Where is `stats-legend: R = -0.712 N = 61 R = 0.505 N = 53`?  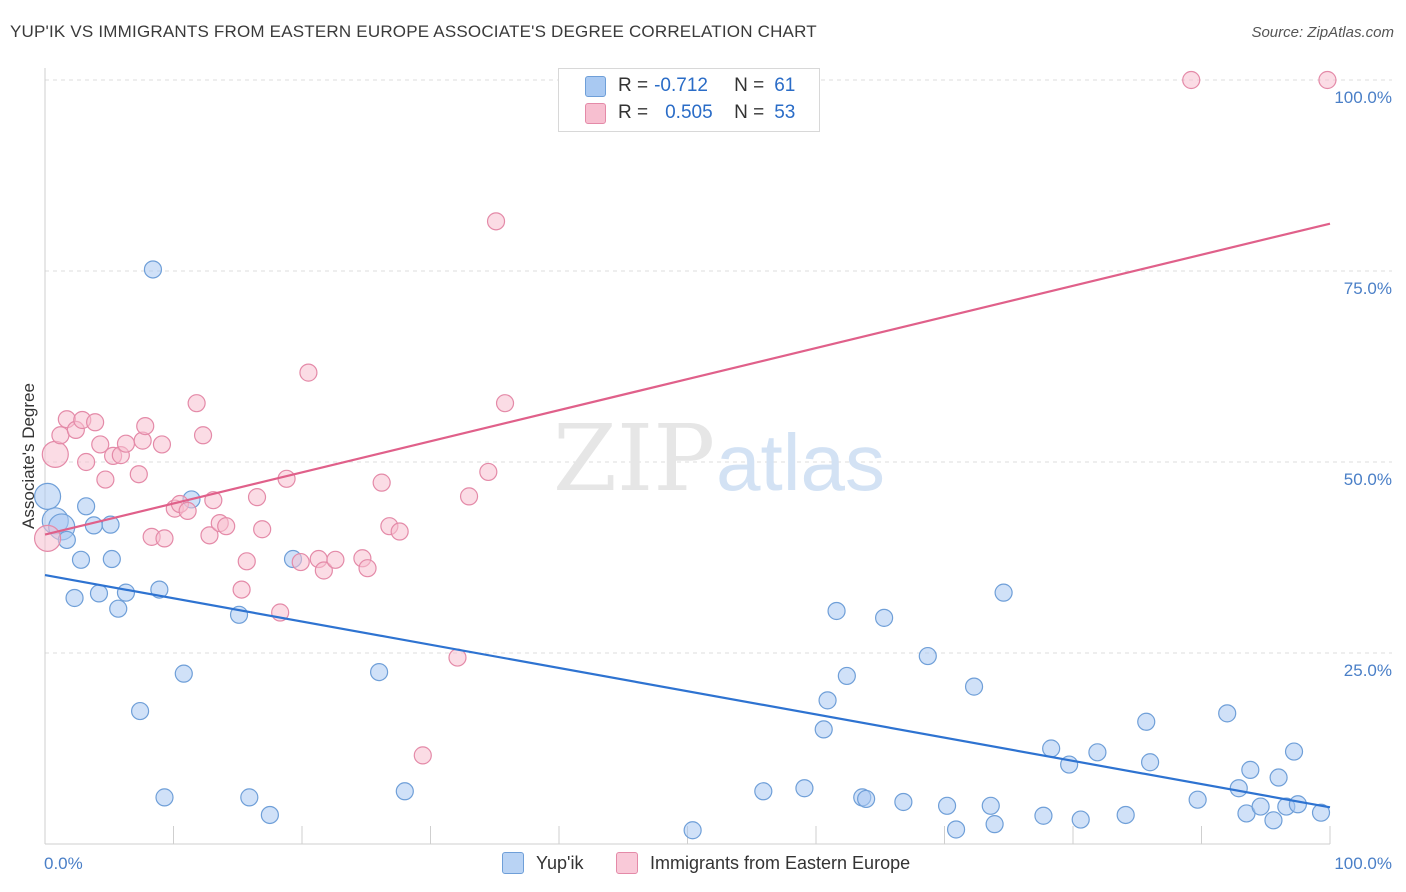
stats-legend: R = -0.712 N = 61 R = 0.505 N = 53 is located at coordinates (689, 100).